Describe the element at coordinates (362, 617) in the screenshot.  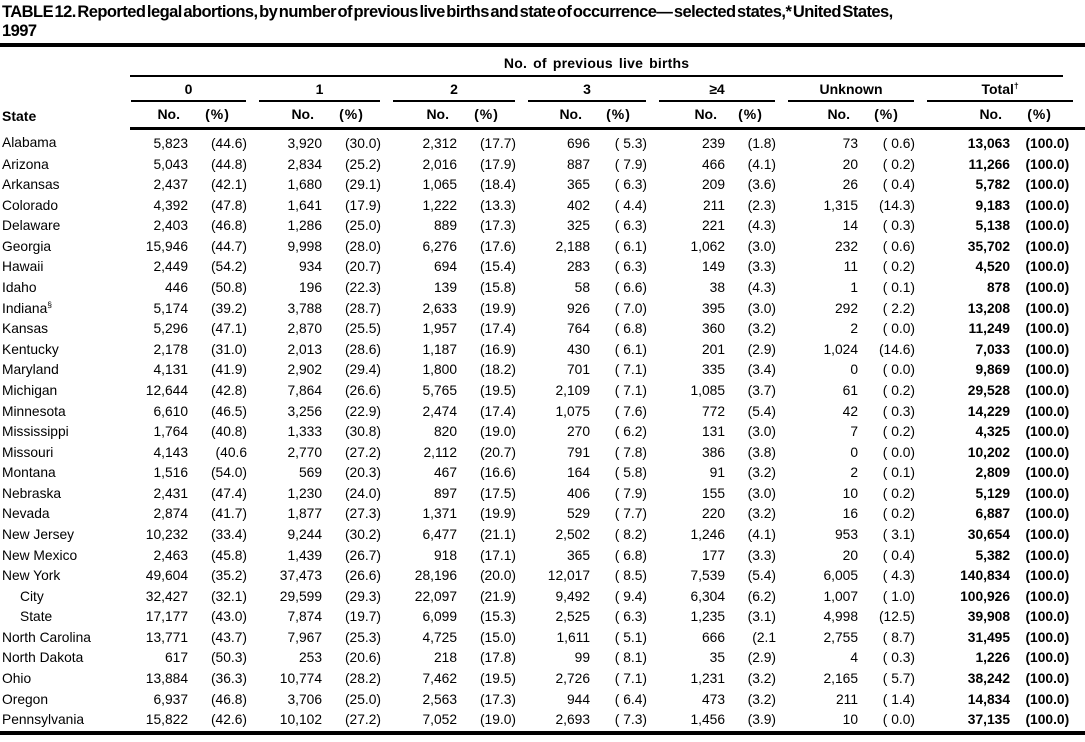
I see `cell-pct: (19.7)` at that location.